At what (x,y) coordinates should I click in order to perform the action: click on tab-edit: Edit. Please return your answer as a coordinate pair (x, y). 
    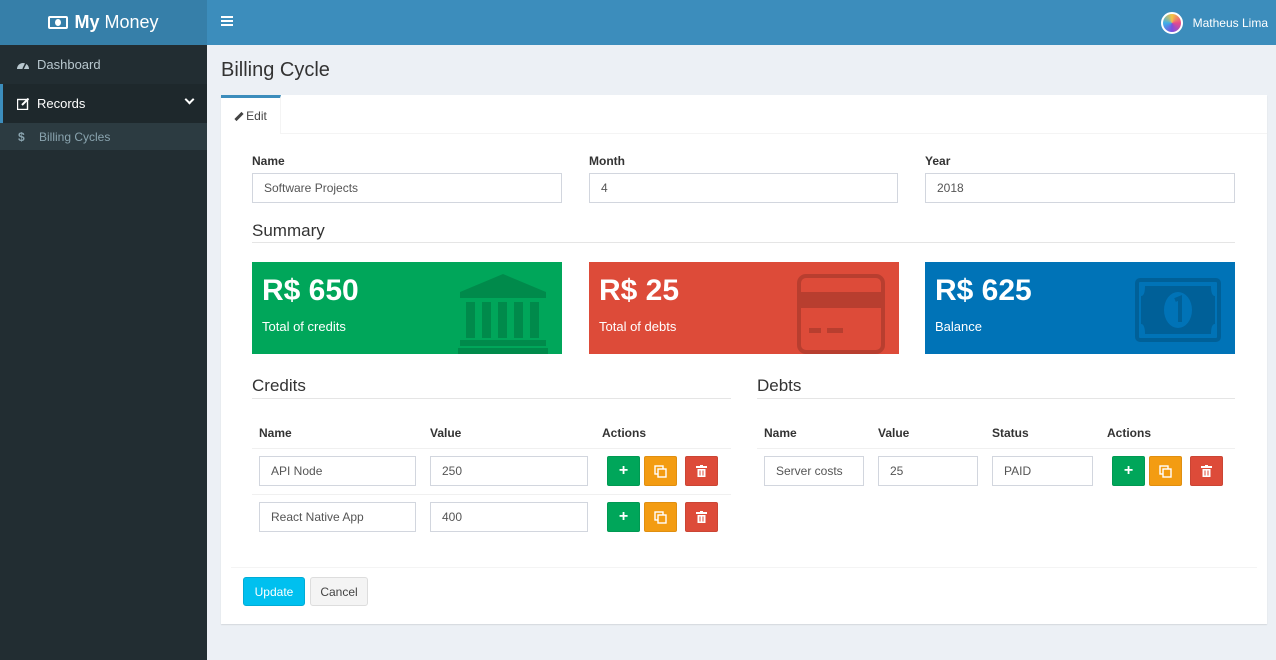
    Looking at the image, I should click on (251, 114).